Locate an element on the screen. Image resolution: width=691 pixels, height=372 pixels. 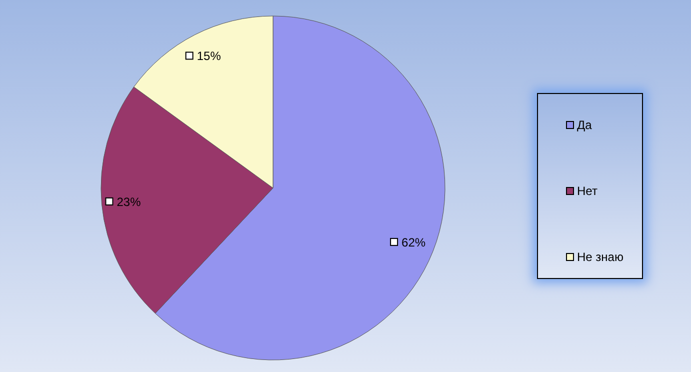
data-label: 15% is located at coordinates (209, 56).